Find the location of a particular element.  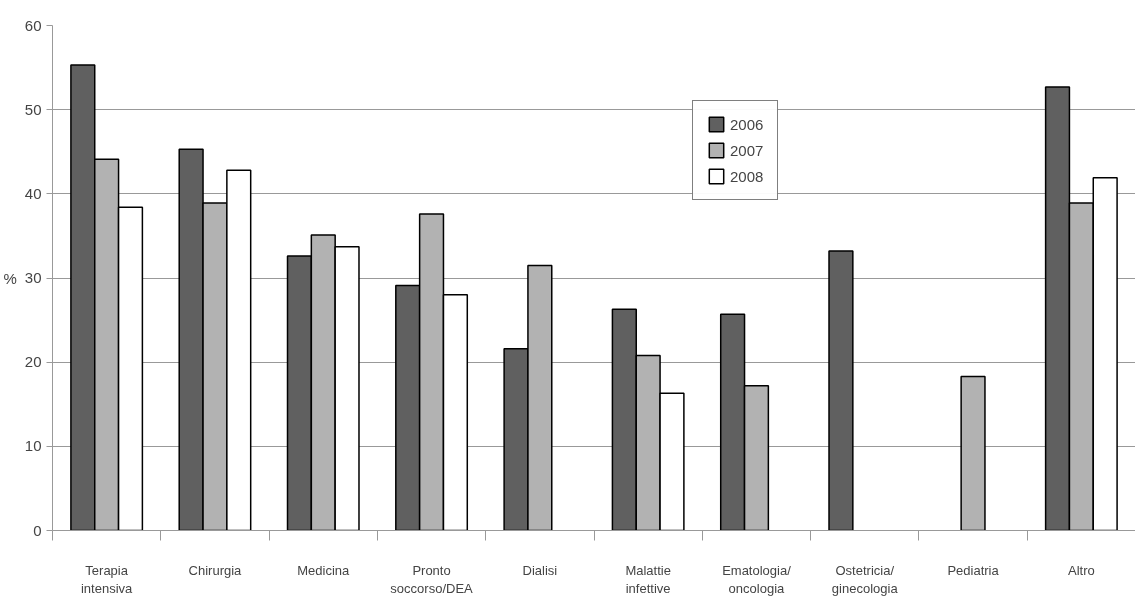

x-tick-label: Altro is located at coordinates (1081, 570).